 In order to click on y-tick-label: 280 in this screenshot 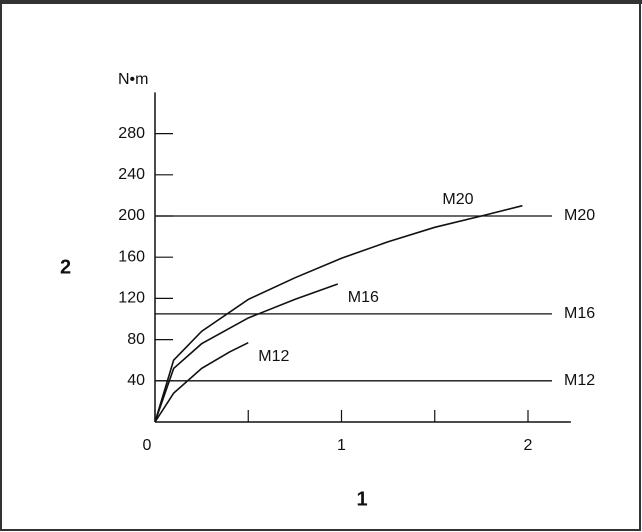, I will do `click(131, 133)`.